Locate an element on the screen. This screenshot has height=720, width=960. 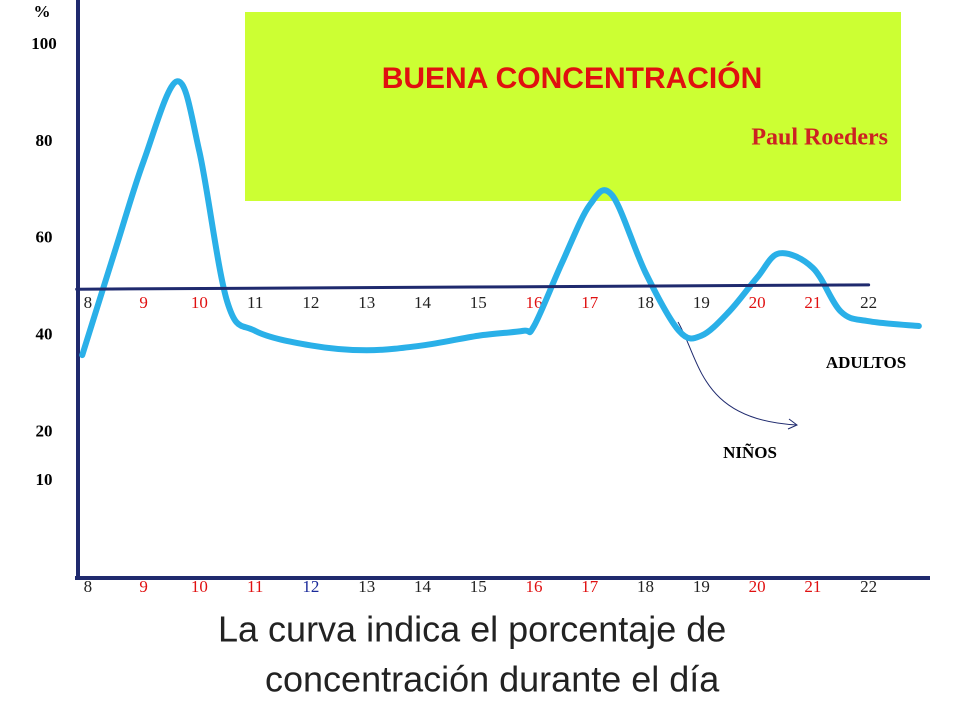
line is located at coordinates (473, 287).